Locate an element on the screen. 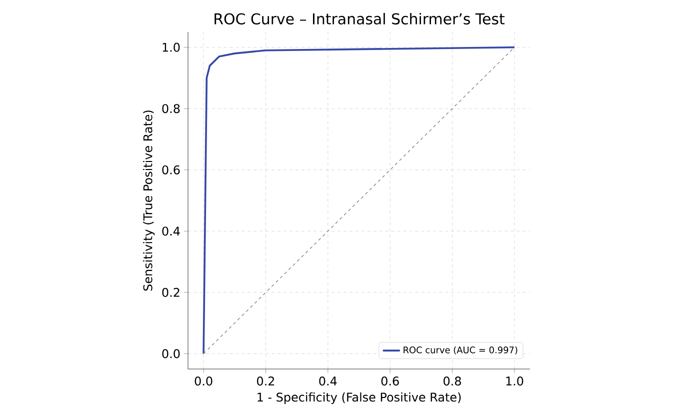  x-tick-label: 0.8 is located at coordinates (452, 381).